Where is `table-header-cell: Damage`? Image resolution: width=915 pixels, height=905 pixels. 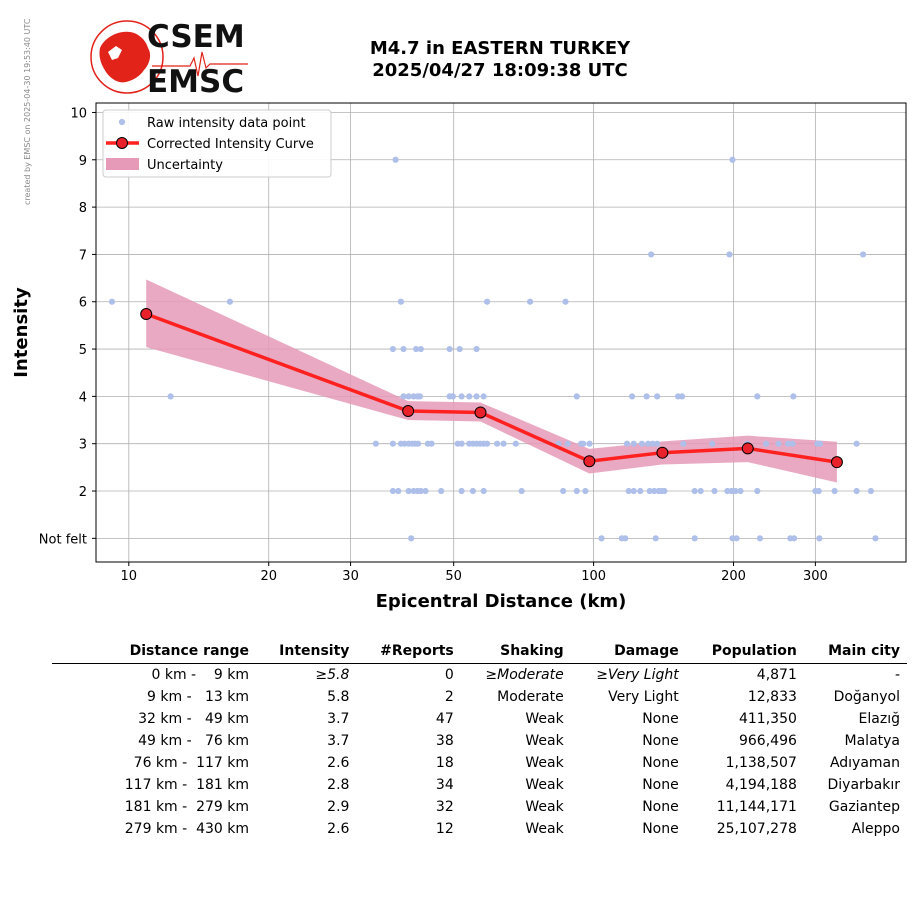
table-header-cell: Damage is located at coordinates (628, 652).